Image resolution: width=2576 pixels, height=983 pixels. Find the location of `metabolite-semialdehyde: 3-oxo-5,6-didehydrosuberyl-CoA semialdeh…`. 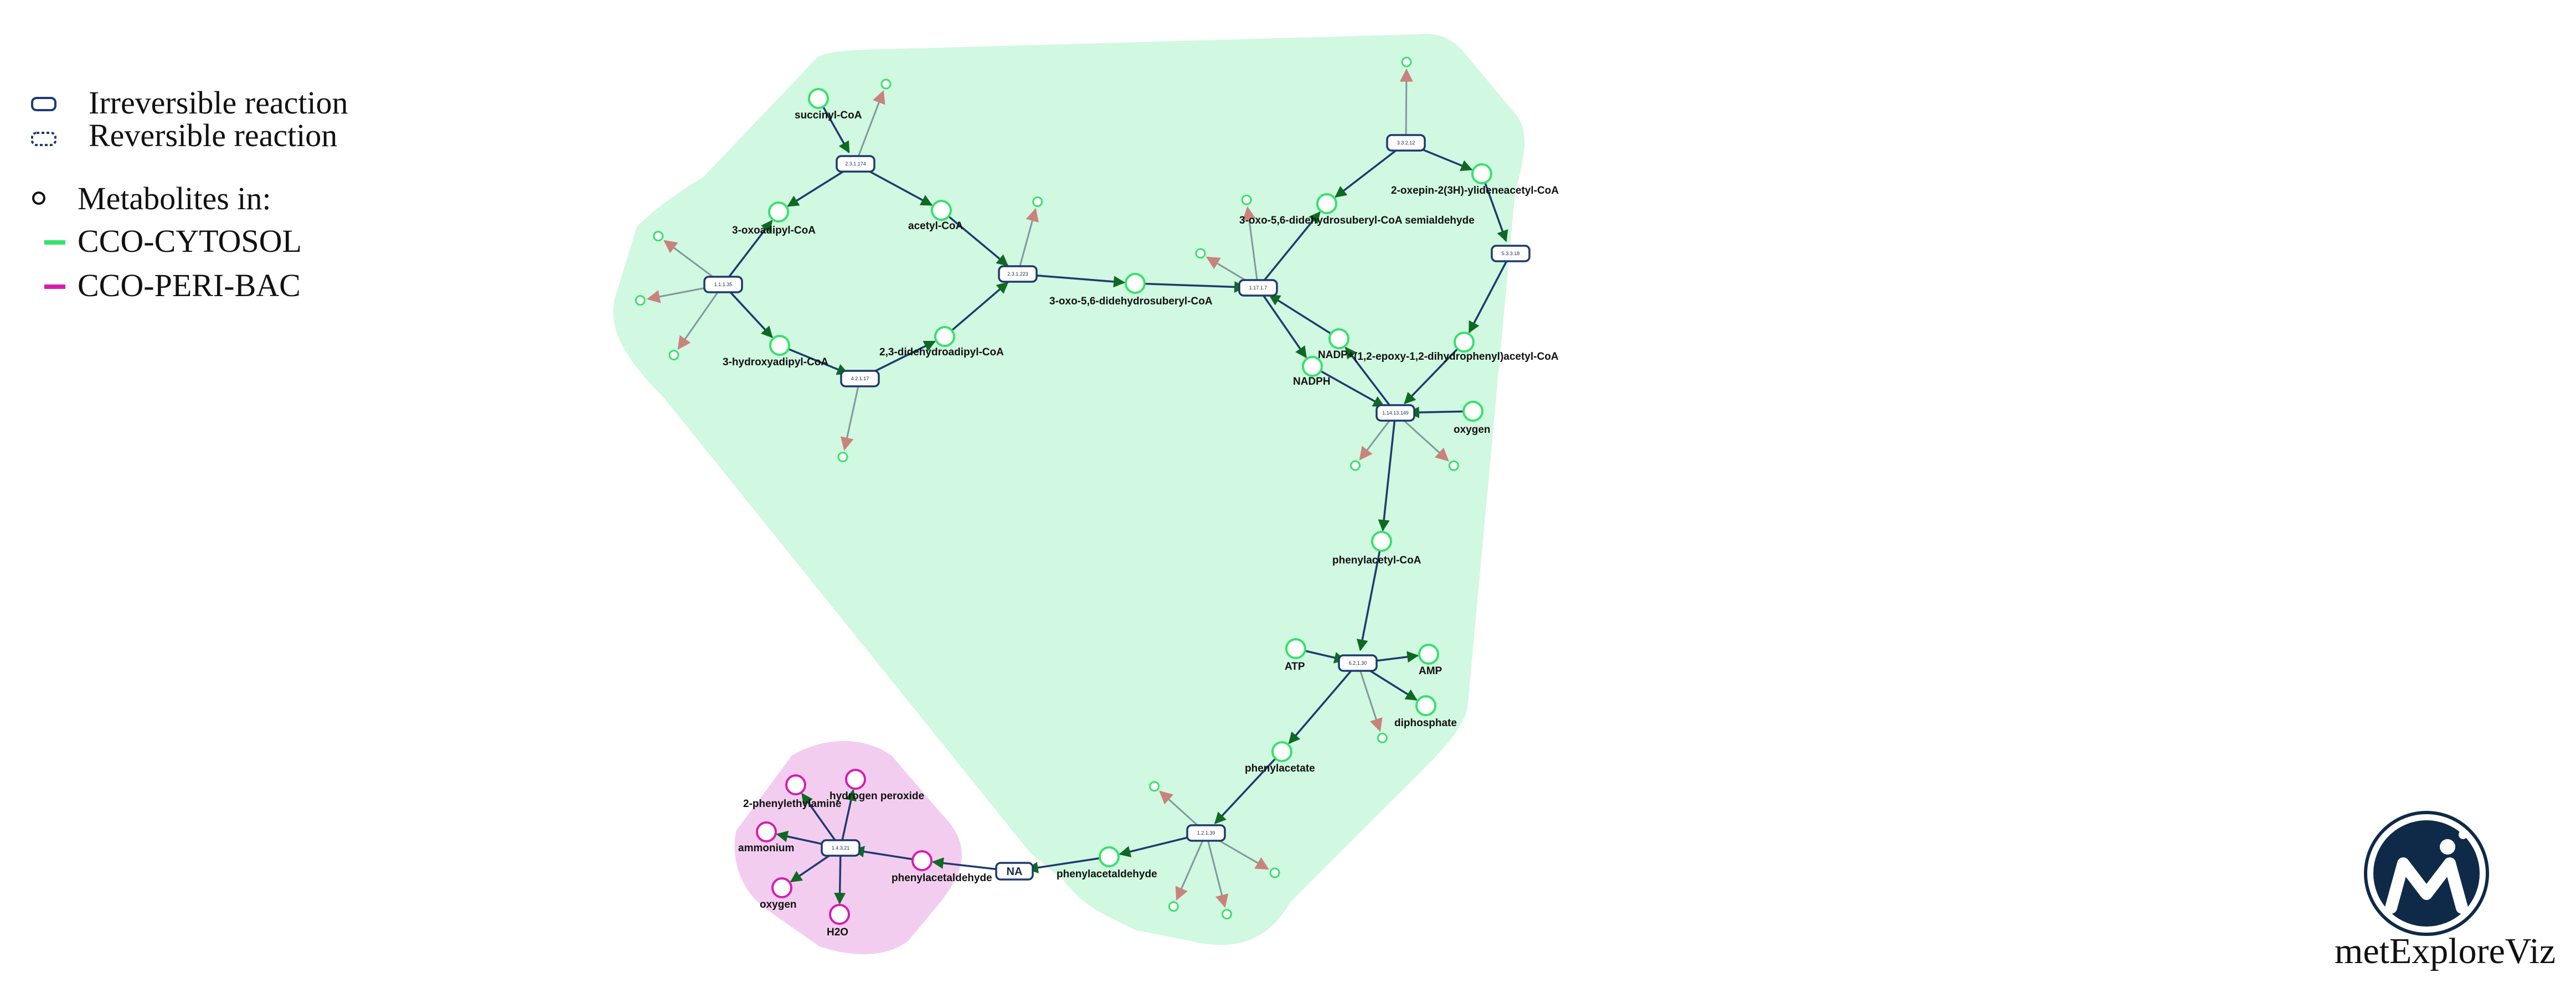

metabolite-semialdehyde: 3-oxo-5,6-didehydrosuberyl-CoA semialdeh… is located at coordinates (1357, 209).